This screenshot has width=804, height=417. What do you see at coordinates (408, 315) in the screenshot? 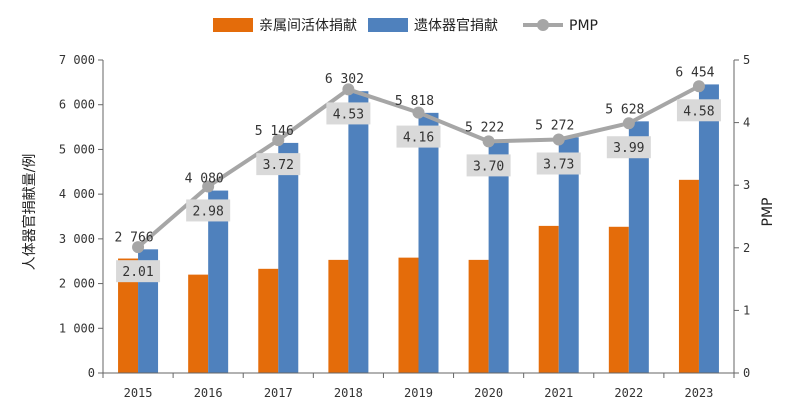
I see `bar-living-2019` at bounding box center [408, 315].